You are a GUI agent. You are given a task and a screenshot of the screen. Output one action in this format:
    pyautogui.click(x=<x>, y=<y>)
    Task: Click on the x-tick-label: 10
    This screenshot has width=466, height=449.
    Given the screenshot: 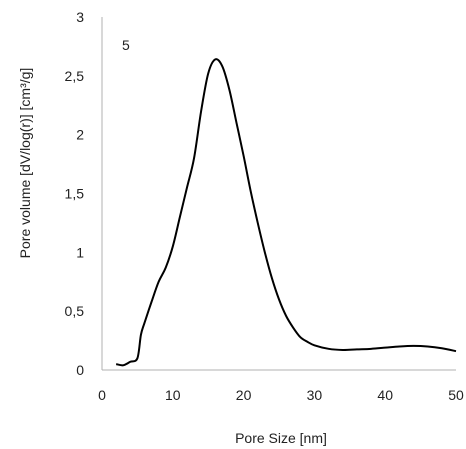 What is the action you would take?
    pyautogui.click(x=173, y=395)
    